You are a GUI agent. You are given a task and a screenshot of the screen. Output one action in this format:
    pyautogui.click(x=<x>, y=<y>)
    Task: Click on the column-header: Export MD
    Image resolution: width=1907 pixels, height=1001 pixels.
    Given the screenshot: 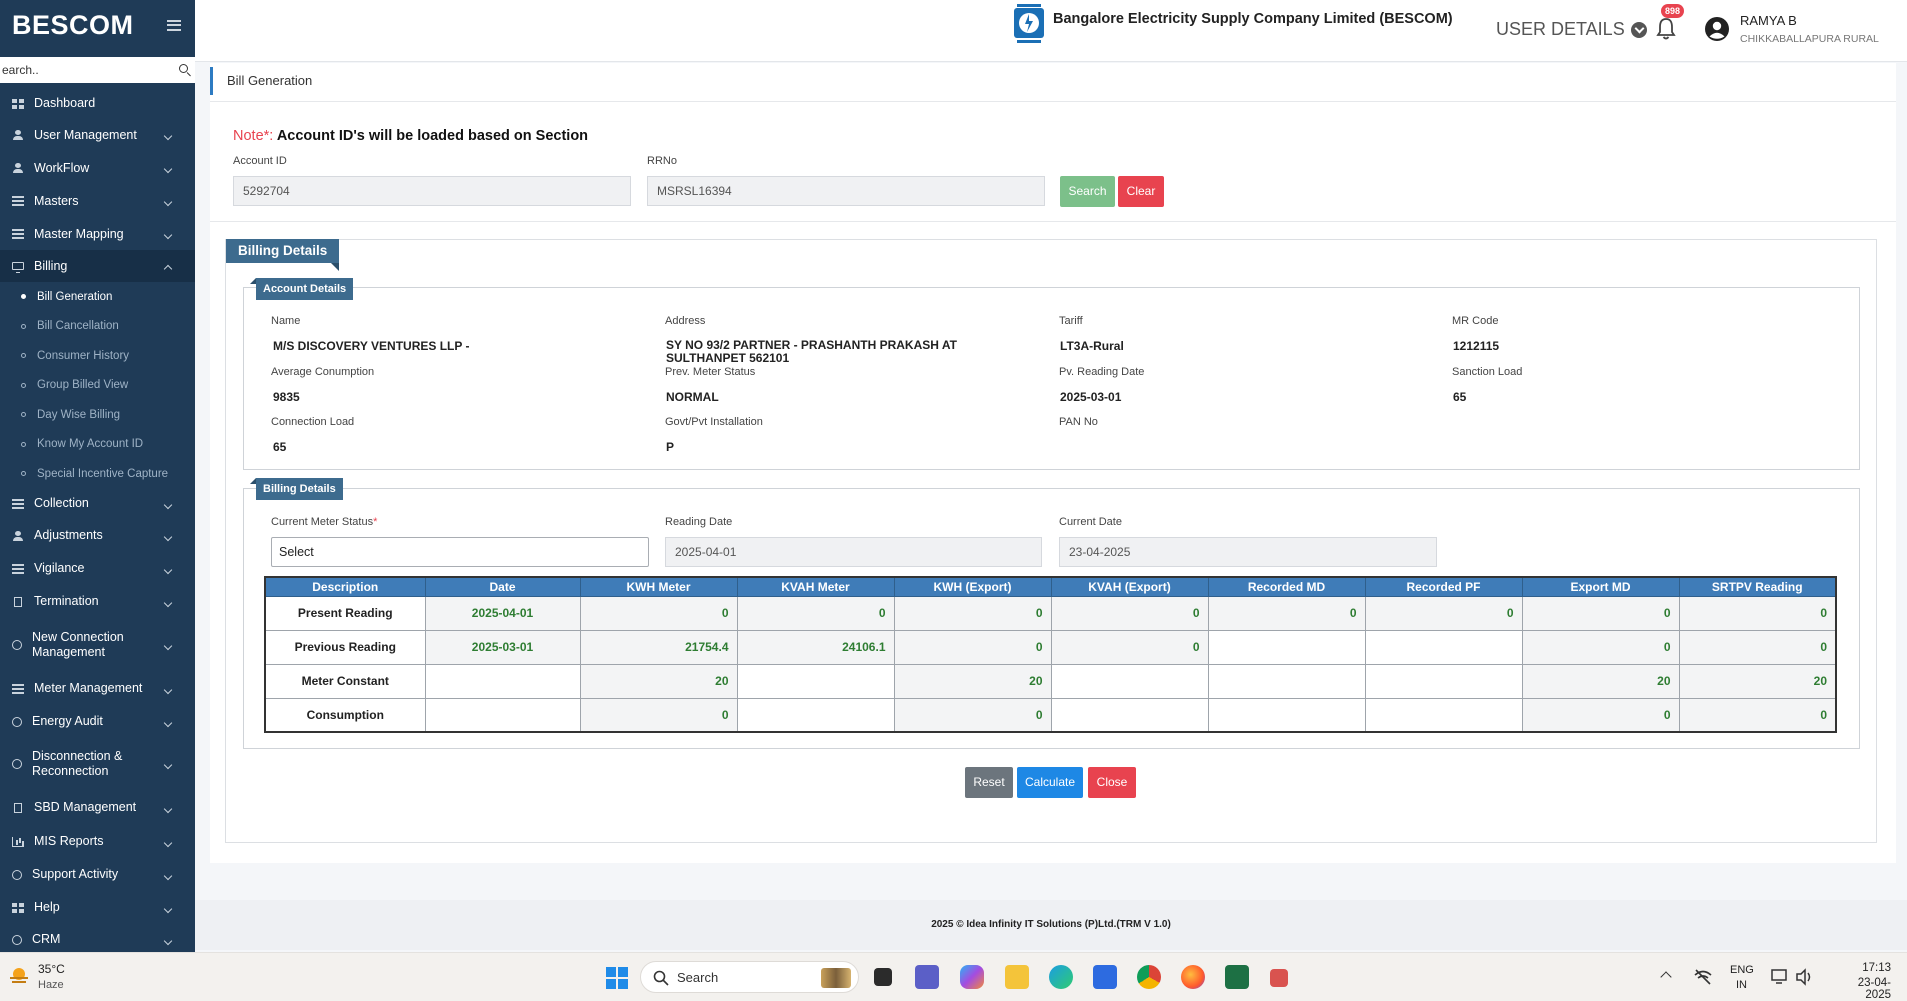 What is the action you would take?
    pyautogui.click(x=1600, y=586)
    